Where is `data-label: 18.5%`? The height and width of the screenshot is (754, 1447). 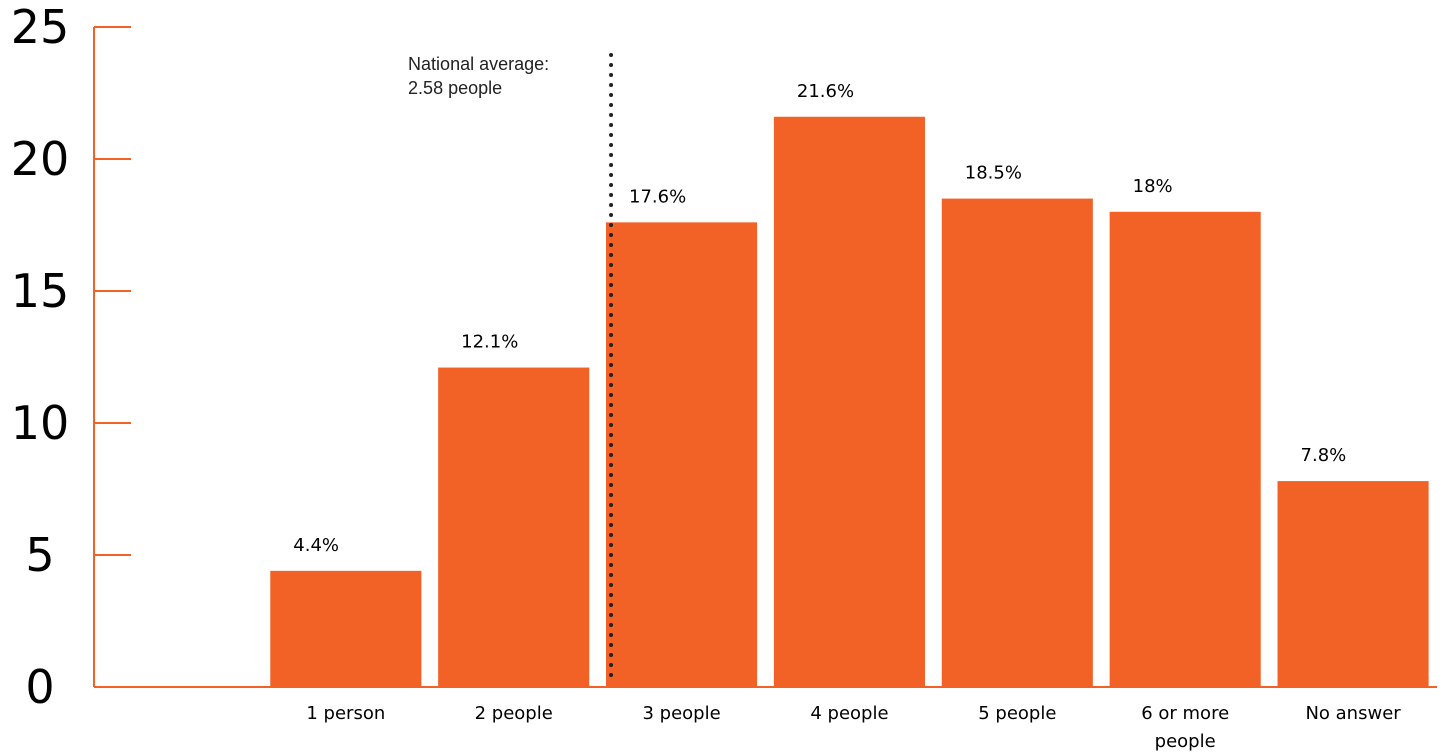
data-label: 18.5% is located at coordinates (993, 173).